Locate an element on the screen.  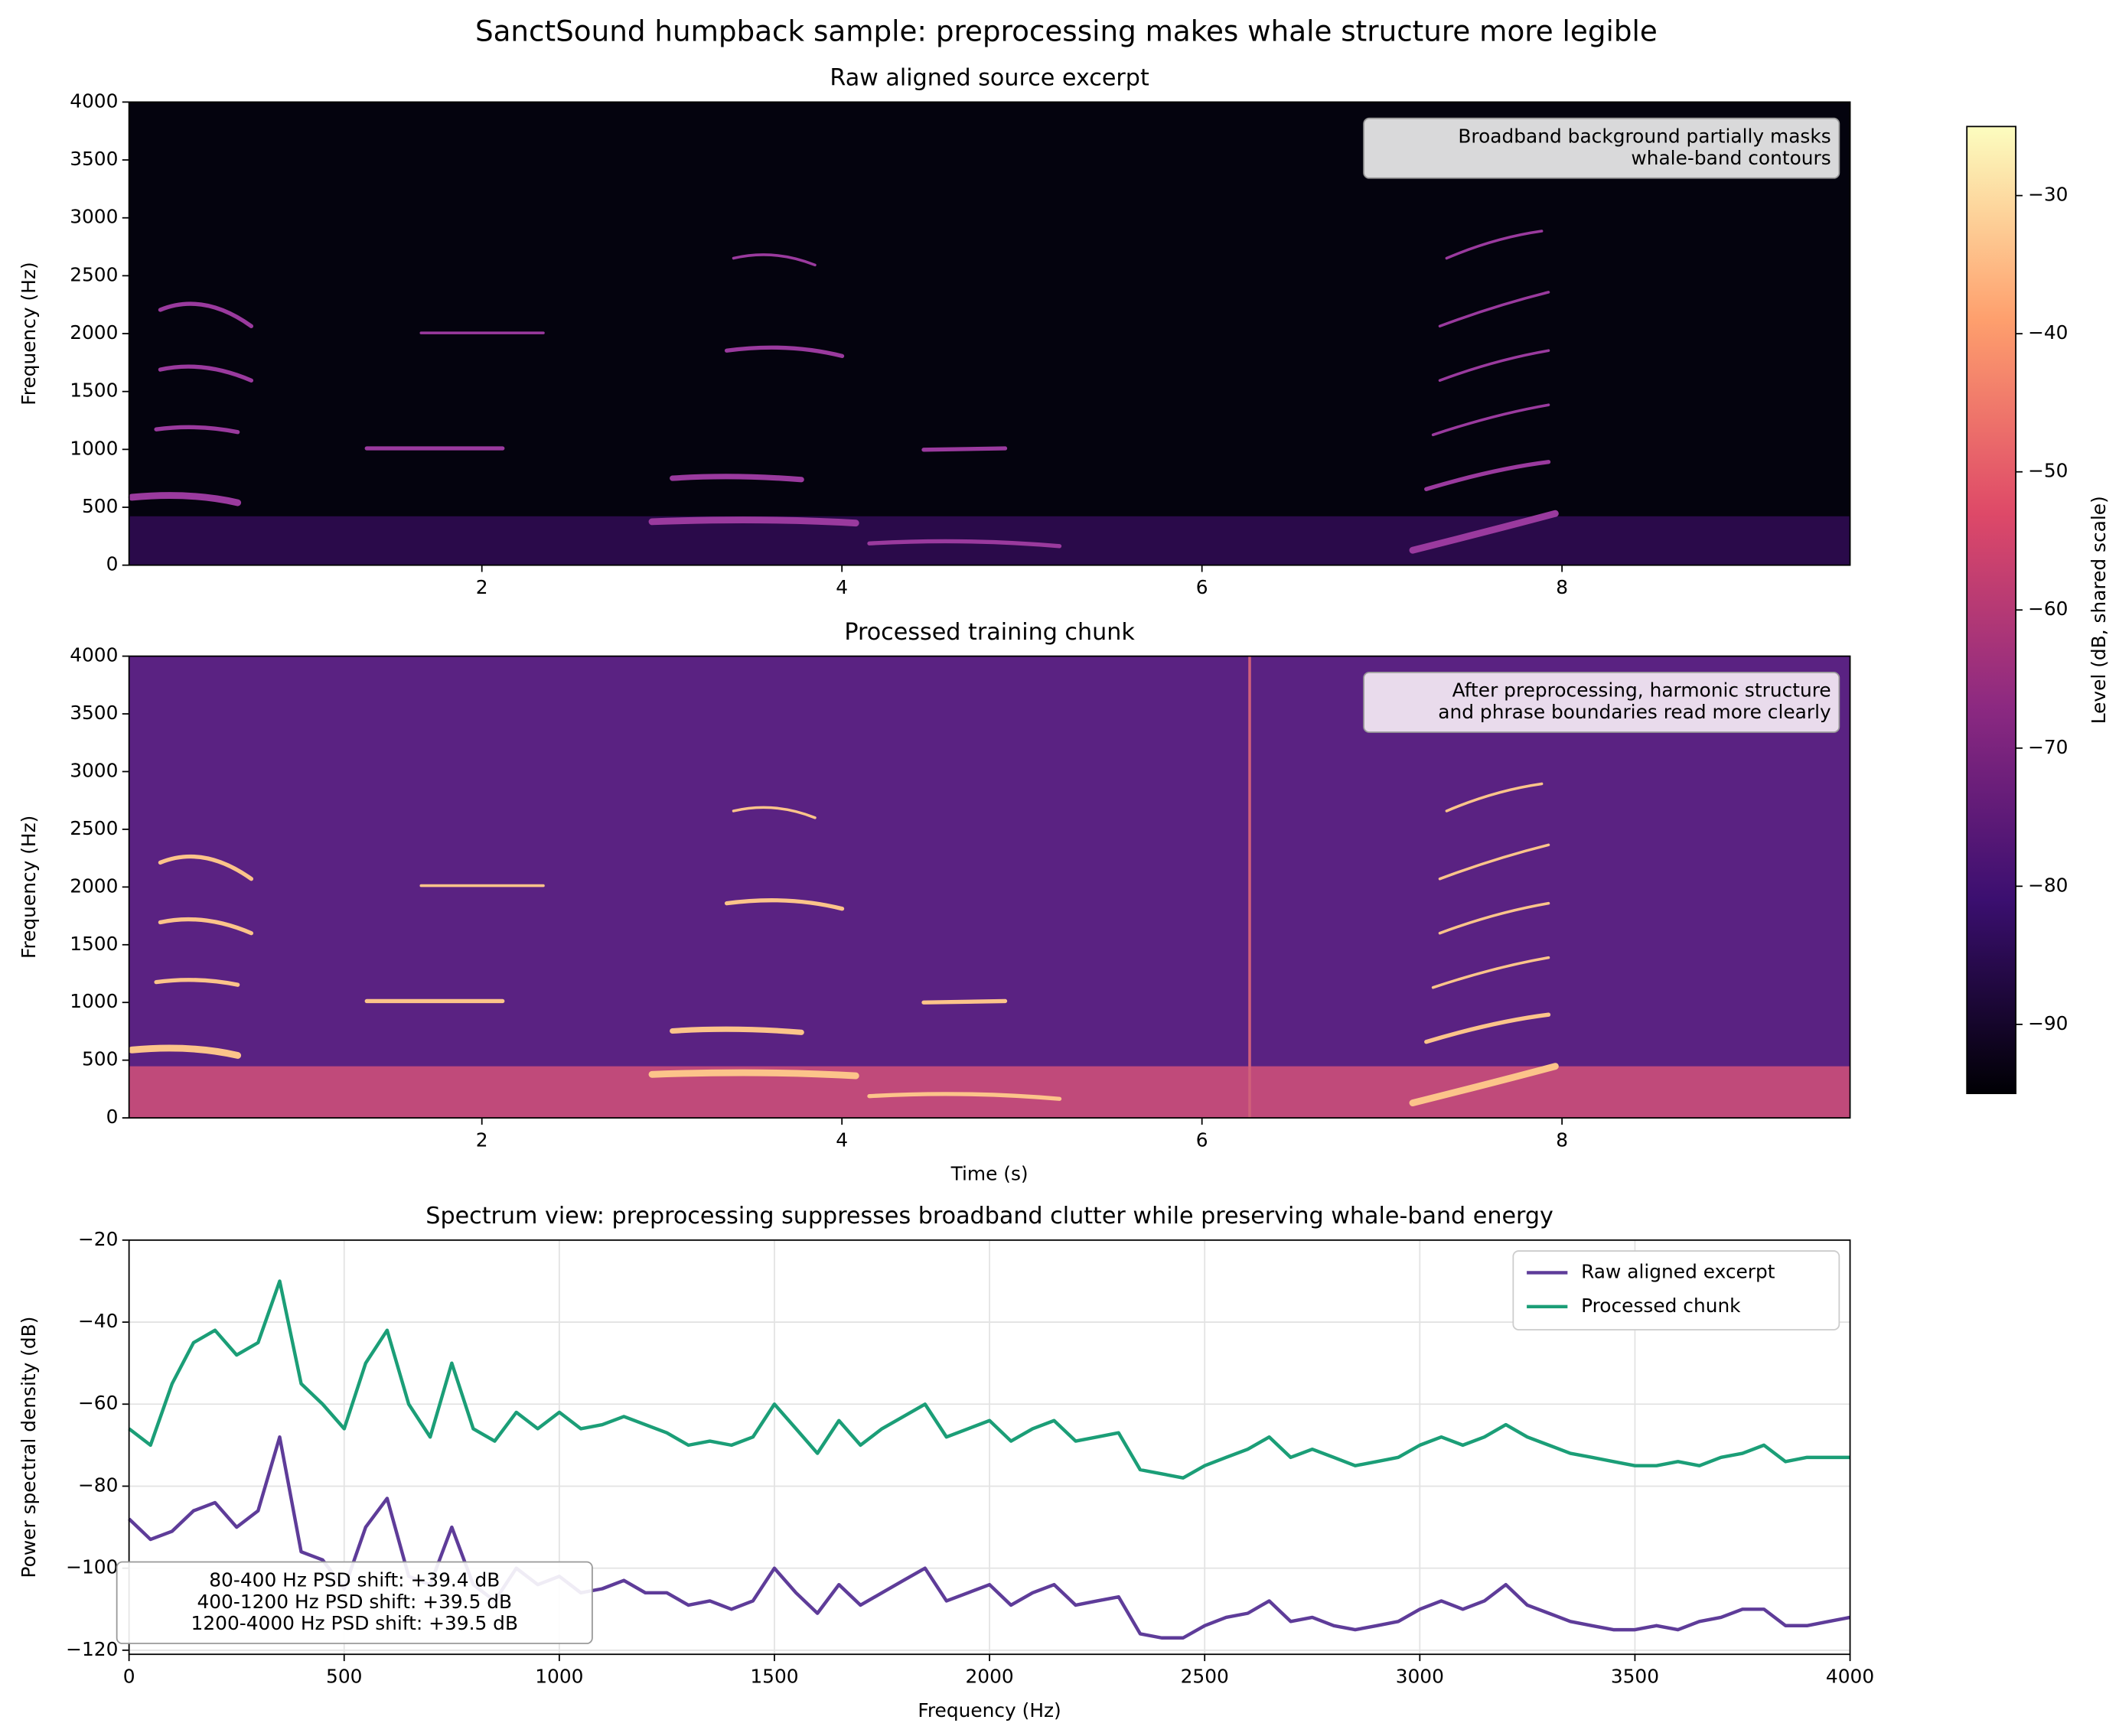
y-tick-label: −100 is located at coordinates (92, 1567).